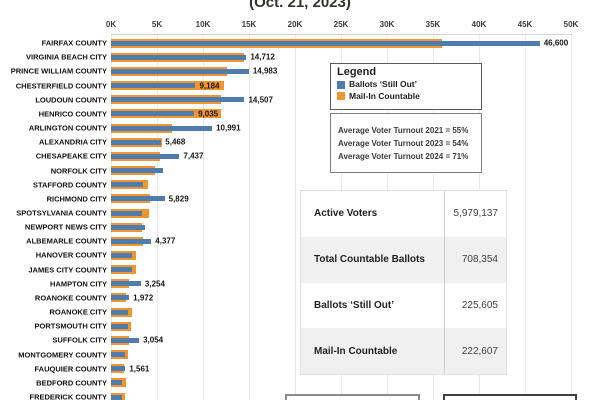 This screenshot has height=400, width=600. I want to click on chart-row: FREDERICK COUNTY, so click(300, 395).